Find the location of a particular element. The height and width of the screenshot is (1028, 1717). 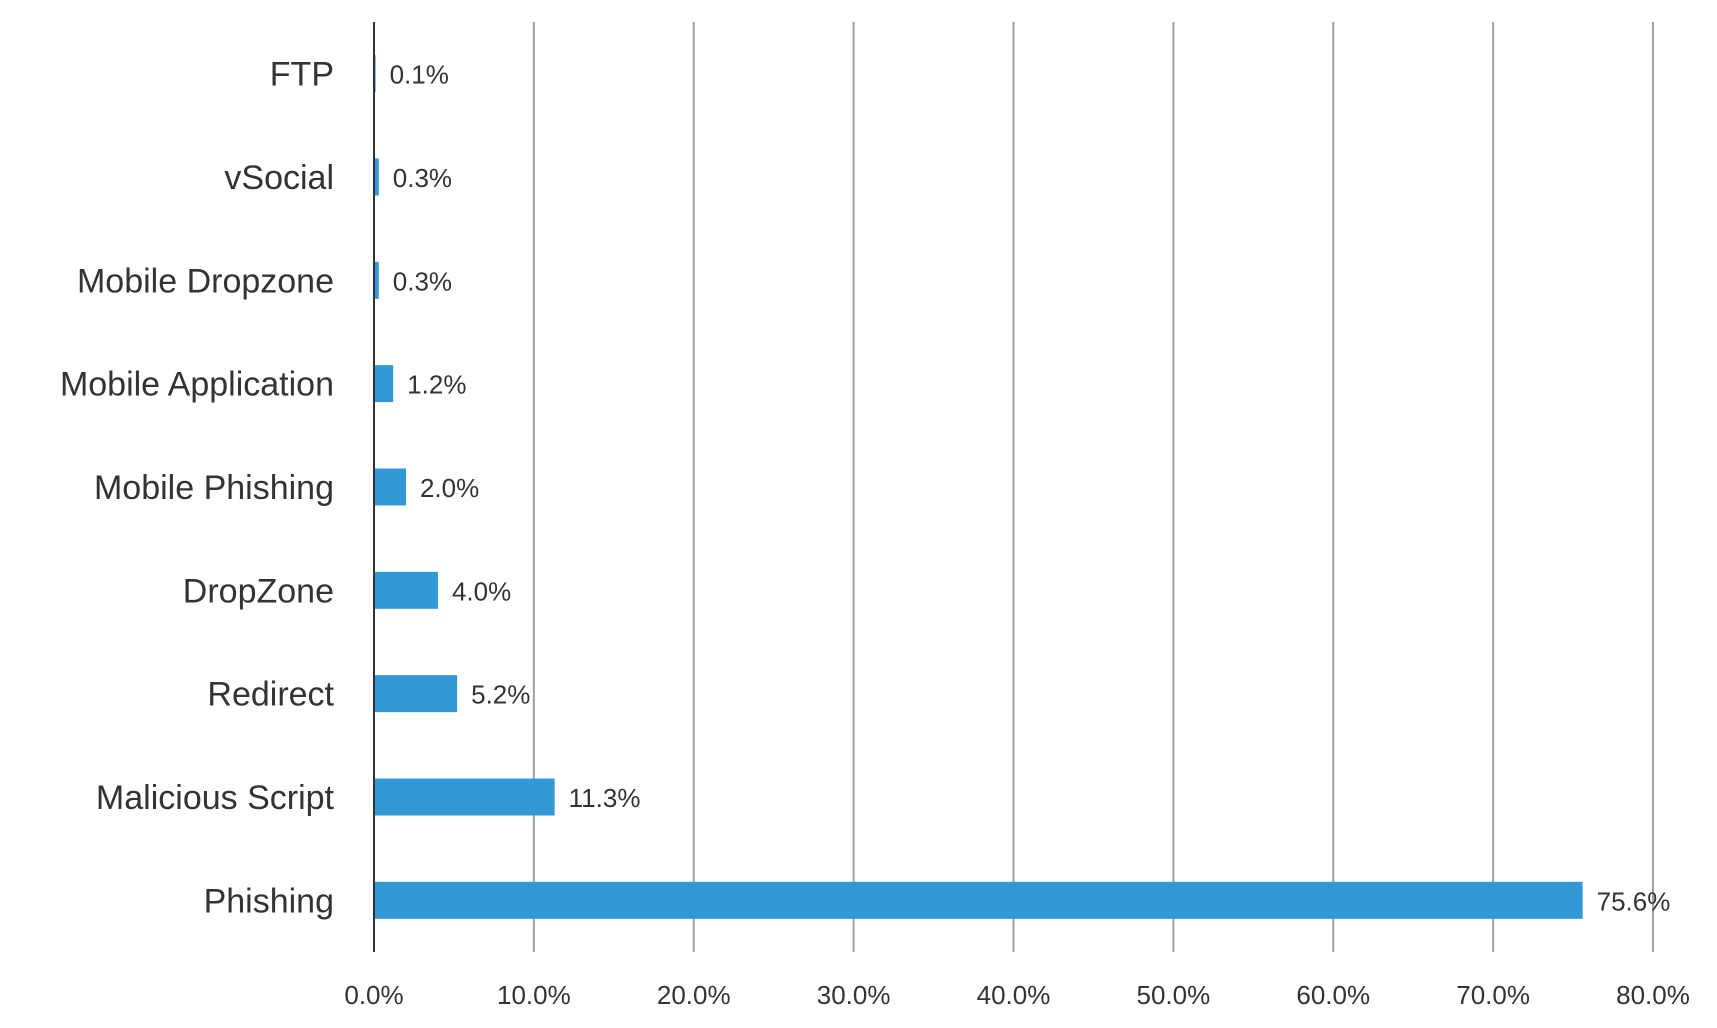

bar-redirect is located at coordinates (416, 694).